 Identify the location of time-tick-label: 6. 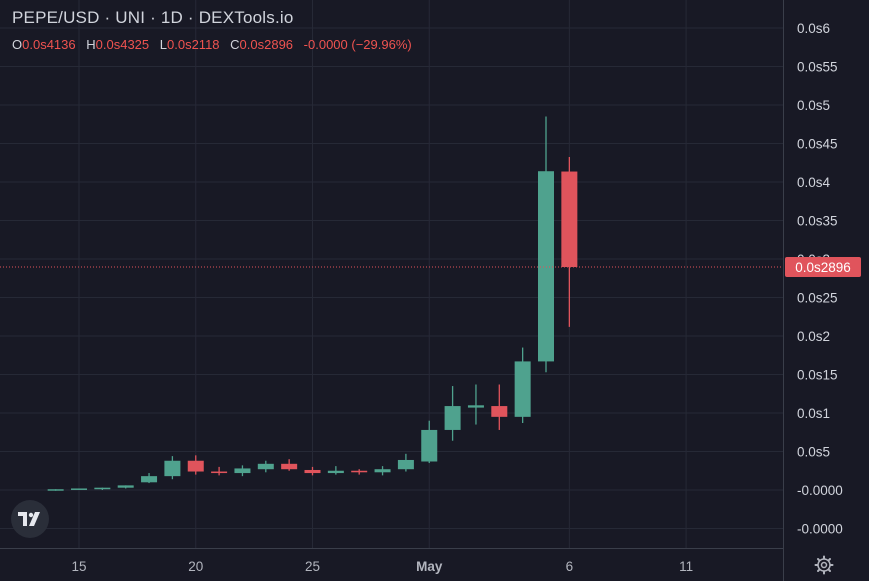
(570, 566).